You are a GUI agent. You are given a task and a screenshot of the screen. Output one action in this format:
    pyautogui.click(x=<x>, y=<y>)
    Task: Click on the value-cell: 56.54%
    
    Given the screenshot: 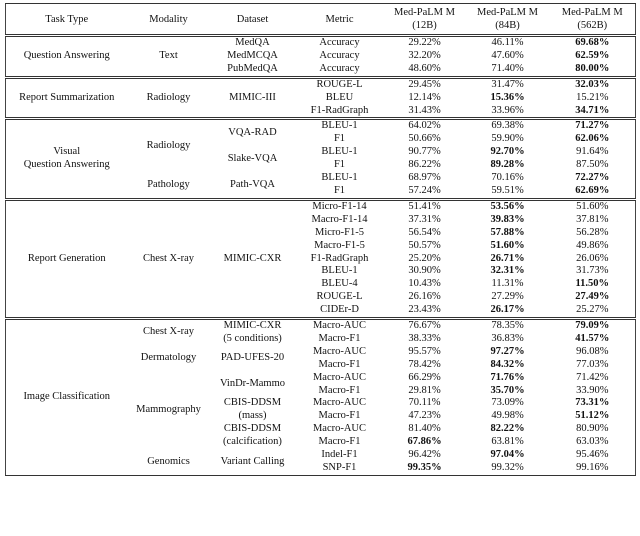 What is the action you would take?
    pyautogui.click(x=424, y=232)
    